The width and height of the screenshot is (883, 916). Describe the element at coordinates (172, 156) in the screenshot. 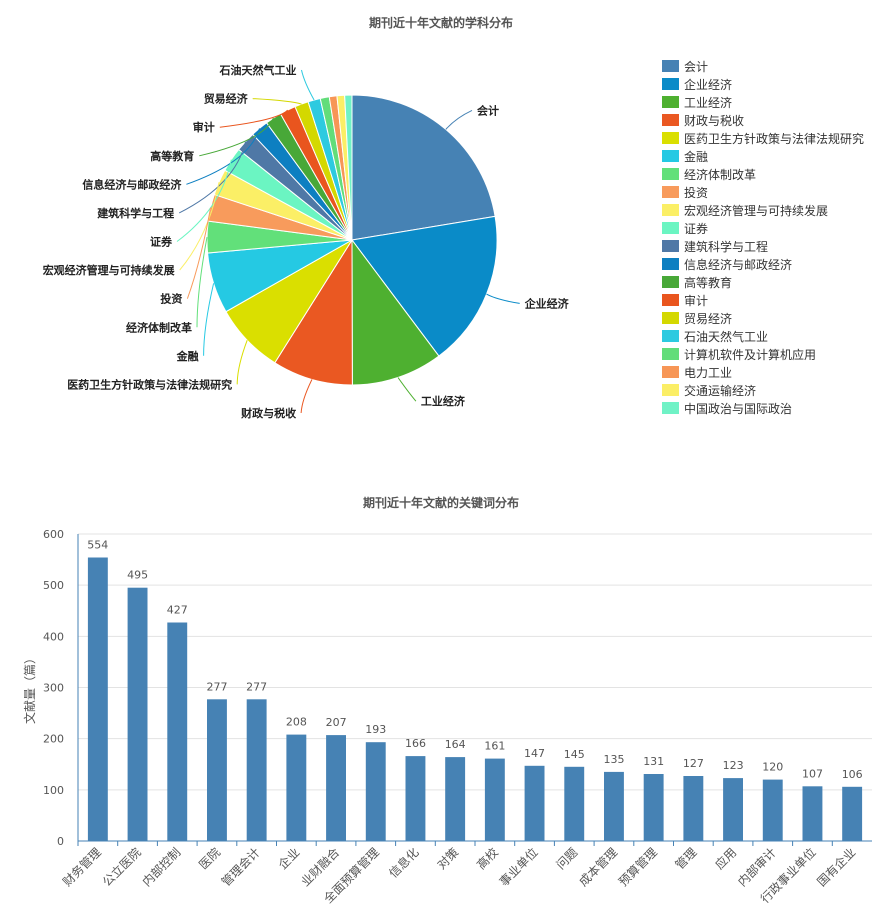

I see `pie-slice-label: 高等教育` at that location.